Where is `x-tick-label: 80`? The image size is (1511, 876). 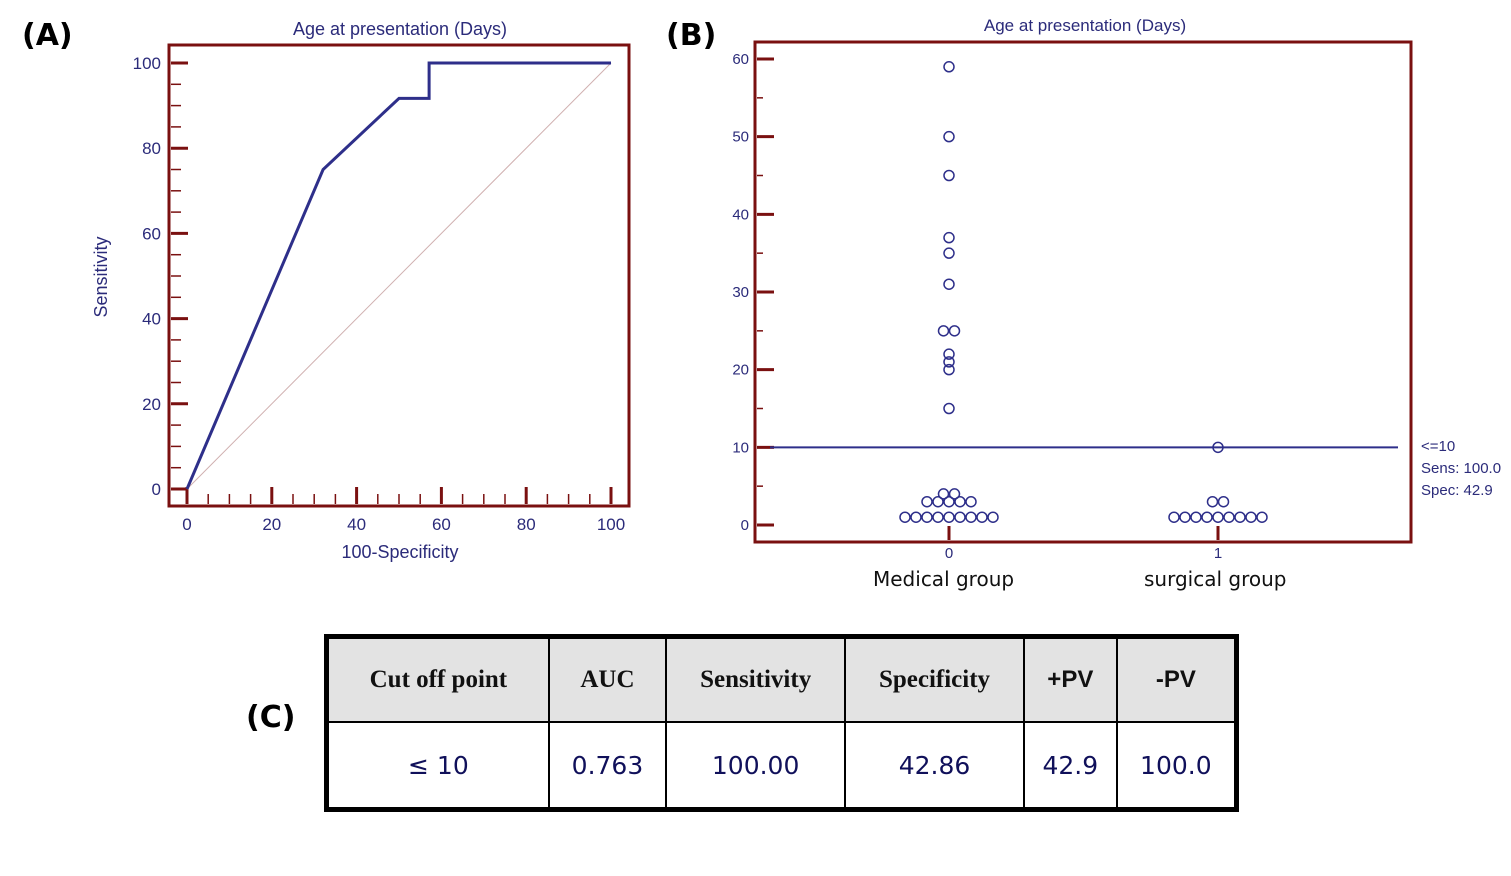
x-tick-label: 80 is located at coordinates (526, 524).